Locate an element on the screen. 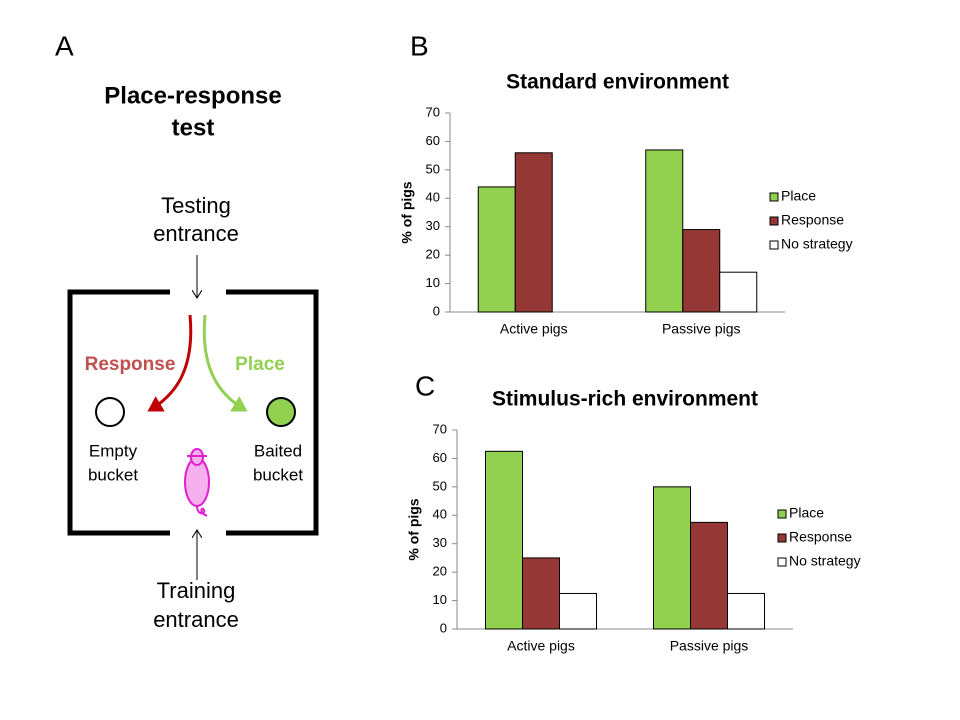 The height and width of the screenshot is (720, 960). maze is located at coordinates (193, 412).